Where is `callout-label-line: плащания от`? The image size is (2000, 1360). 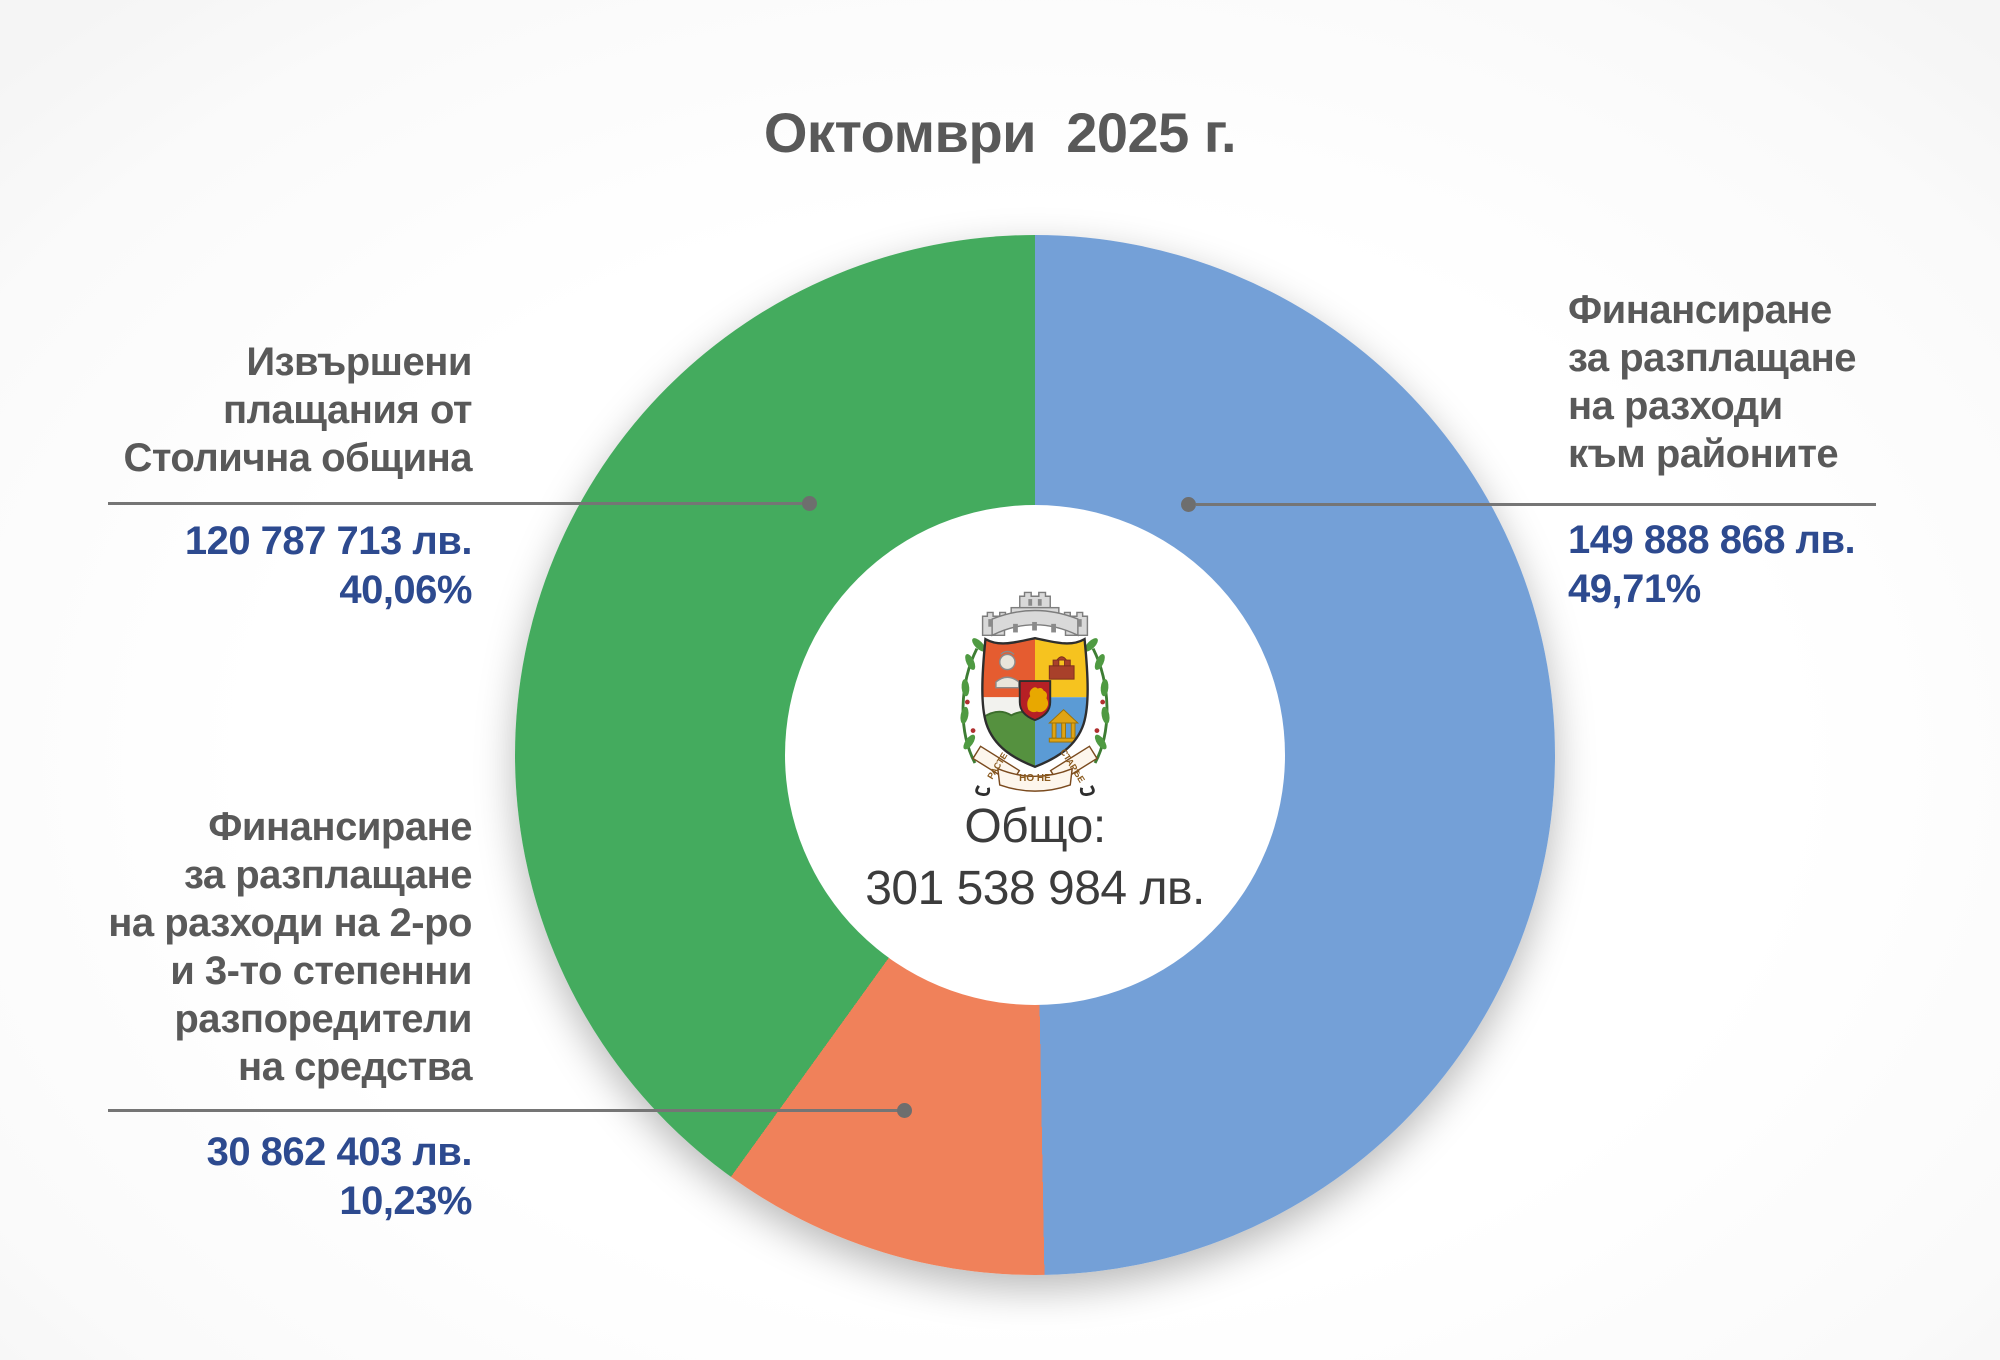 callout-label-line: плащания от is located at coordinates (347, 410).